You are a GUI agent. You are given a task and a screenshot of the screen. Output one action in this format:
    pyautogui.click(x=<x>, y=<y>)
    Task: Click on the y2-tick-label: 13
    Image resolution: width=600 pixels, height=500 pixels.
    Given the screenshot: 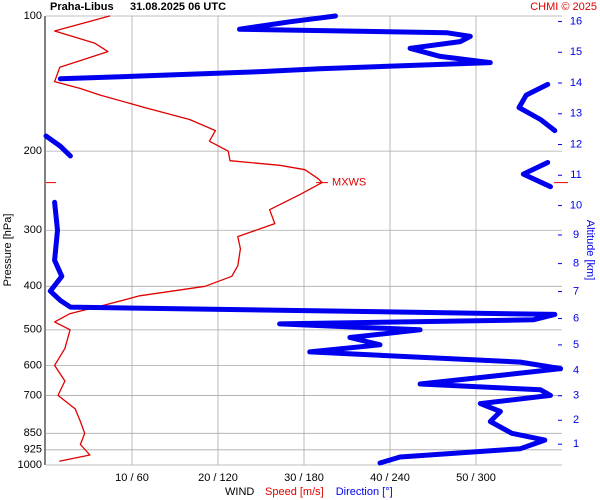 What is the action you would take?
    pyautogui.click(x=576, y=114)
    